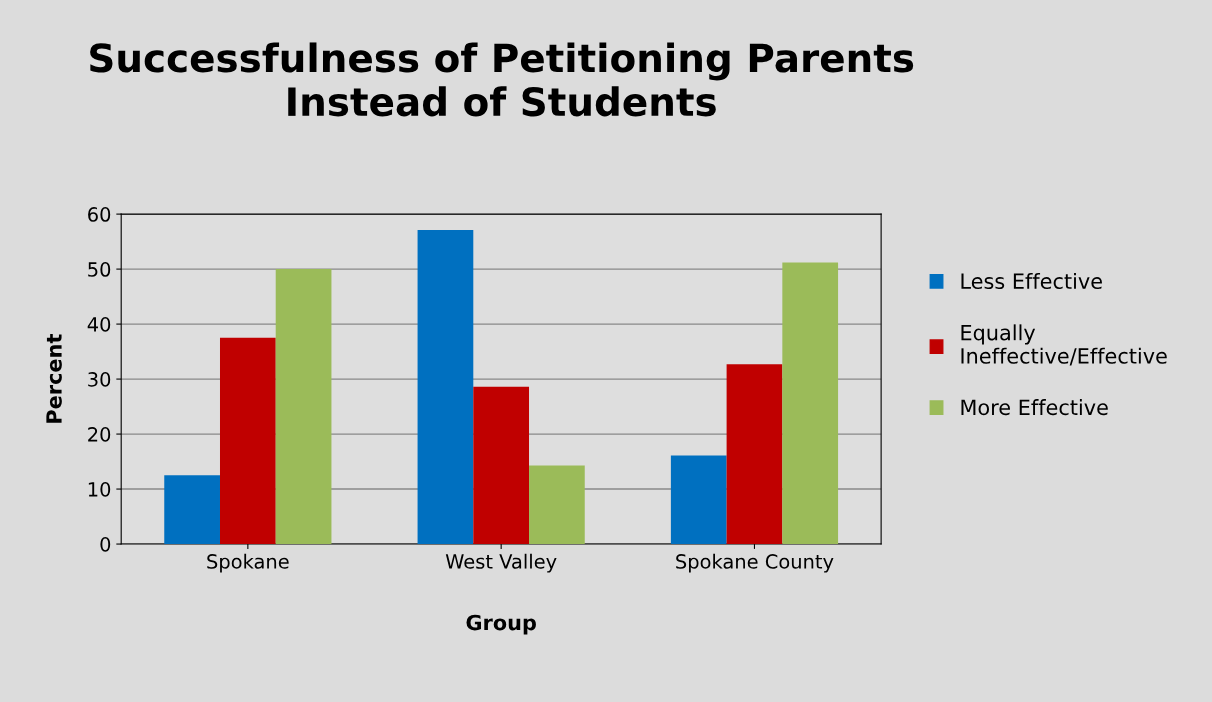  Describe the element at coordinates (99, 214) in the screenshot. I see `y-tick-label: 60` at that location.